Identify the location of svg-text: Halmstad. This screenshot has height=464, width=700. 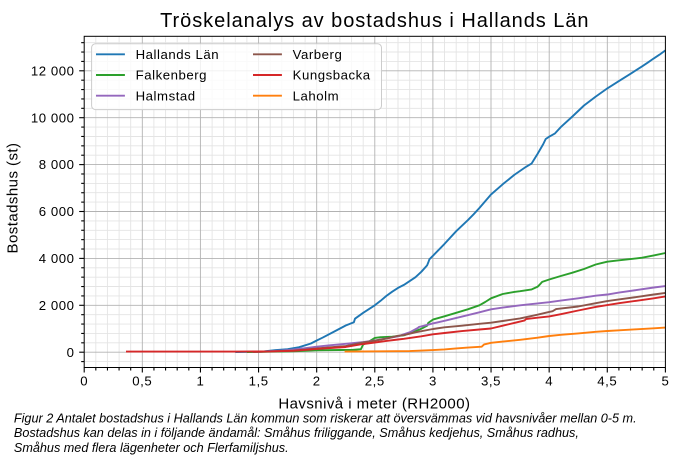
(166, 95).